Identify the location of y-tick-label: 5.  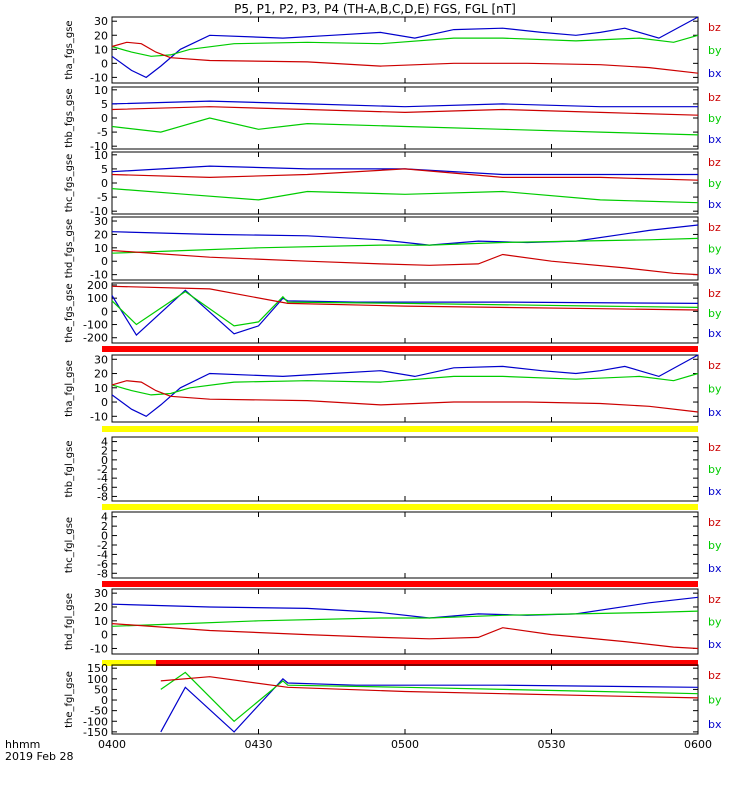
(104, 169).